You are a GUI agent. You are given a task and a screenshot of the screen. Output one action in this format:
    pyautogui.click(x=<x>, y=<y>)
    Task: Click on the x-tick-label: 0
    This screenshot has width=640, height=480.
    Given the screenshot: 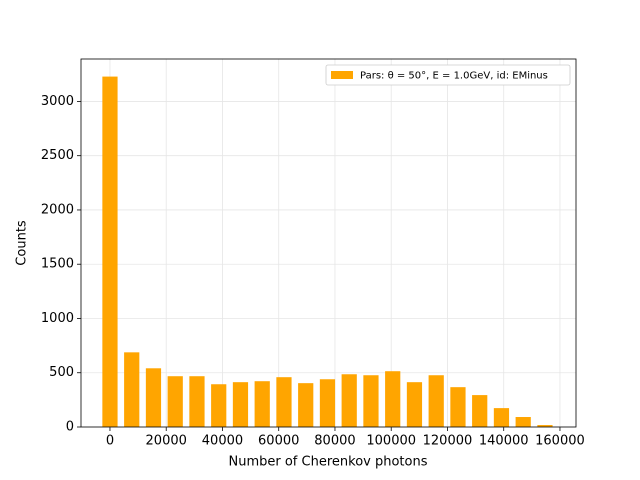 What is the action you would take?
    pyautogui.click(x=110, y=441)
    